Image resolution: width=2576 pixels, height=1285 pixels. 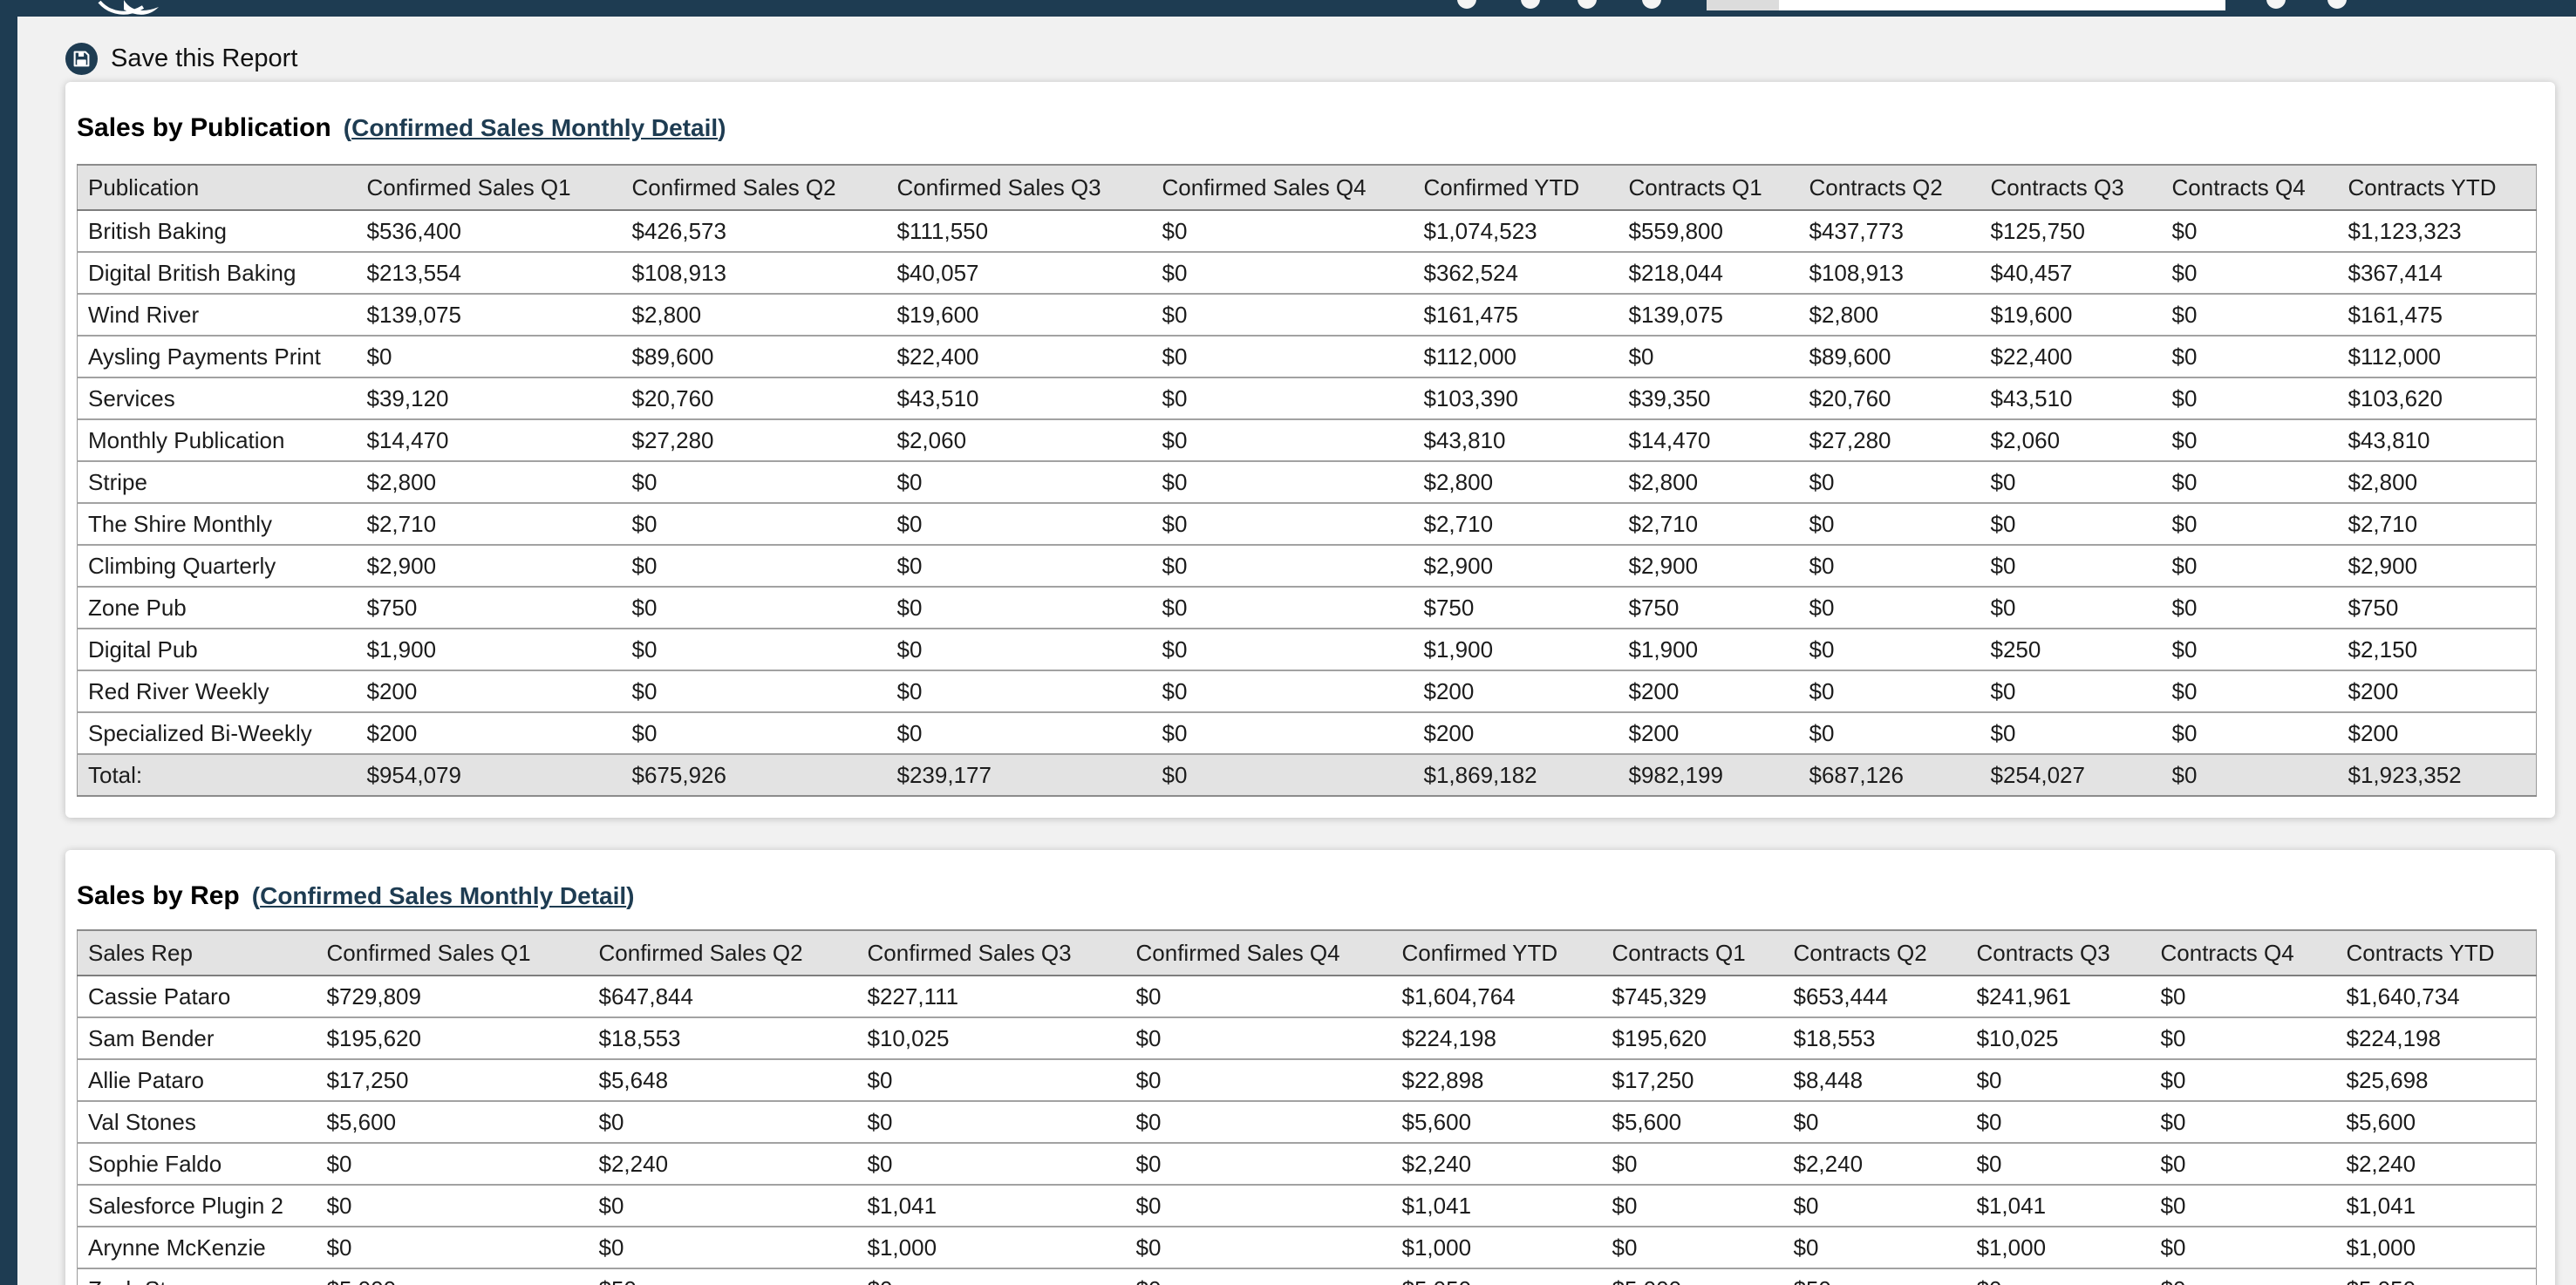 What do you see at coordinates (197, 1038) in the screenshot?
I see `row-label: Sam Bender` at bounding box center [197, 1038].